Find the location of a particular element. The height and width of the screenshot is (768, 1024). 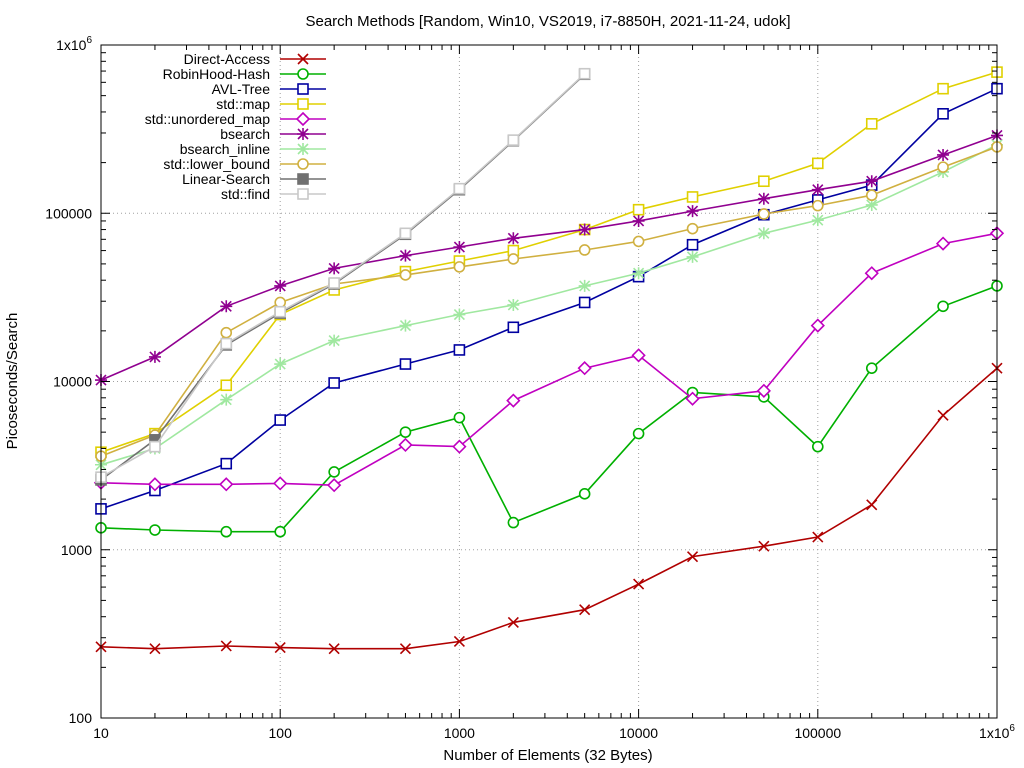

x-axis-label: Number of Elements (32 Bytes) is located at coordinates (547, 755).